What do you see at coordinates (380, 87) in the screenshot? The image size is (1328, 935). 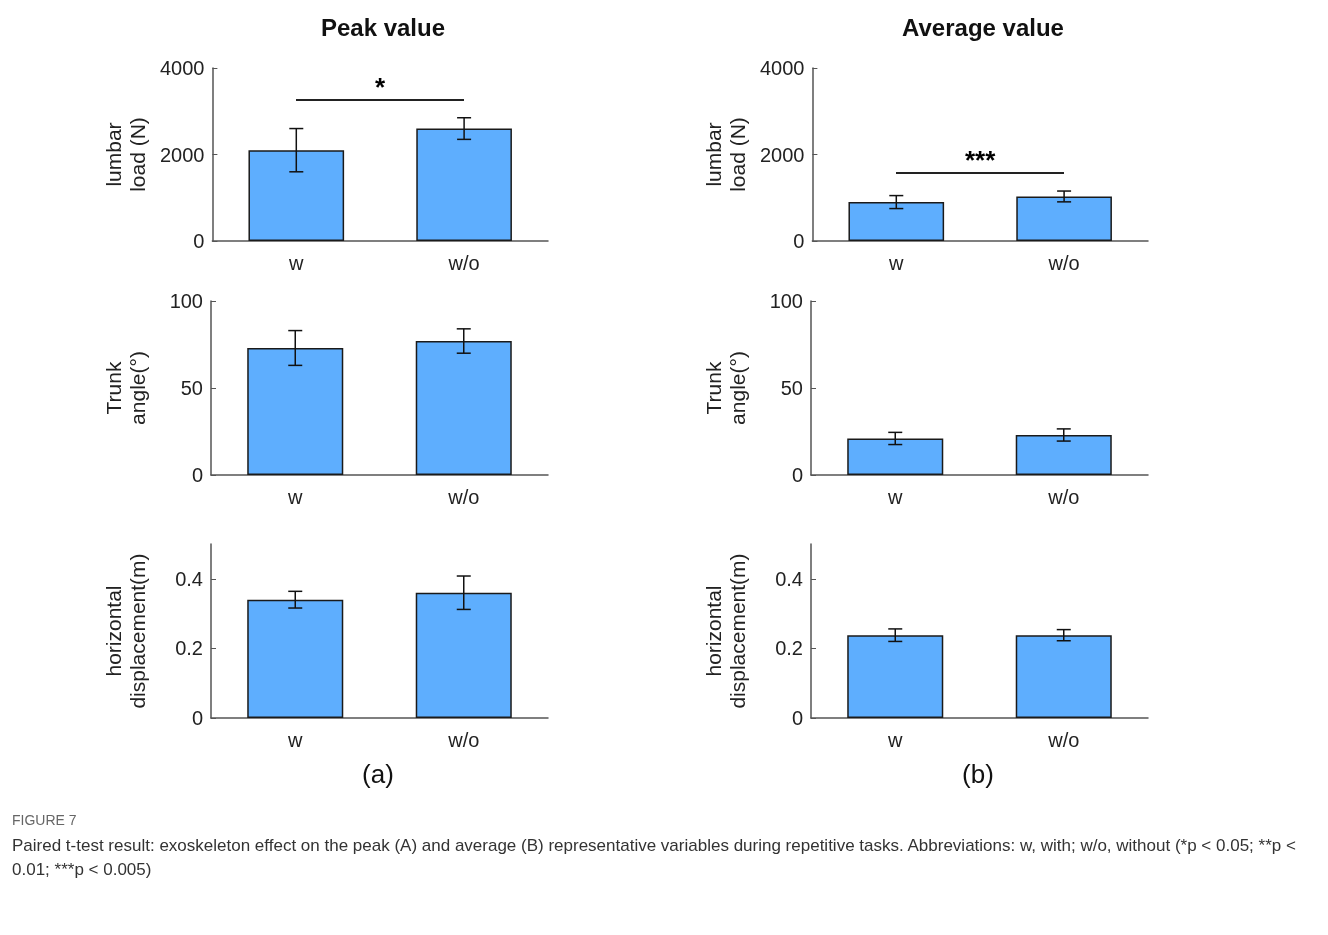 I see `significance-bracket: *` at bounding box center [380, 87].